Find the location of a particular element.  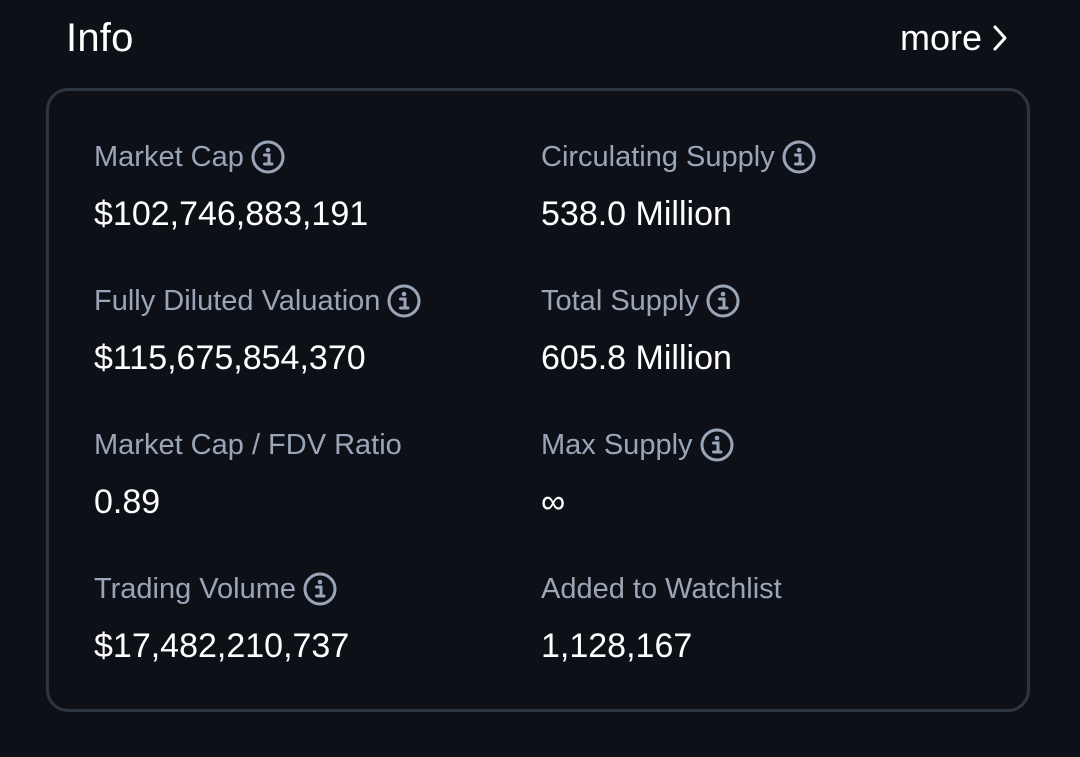

section-title: Info is located at coordinates (100, 37).